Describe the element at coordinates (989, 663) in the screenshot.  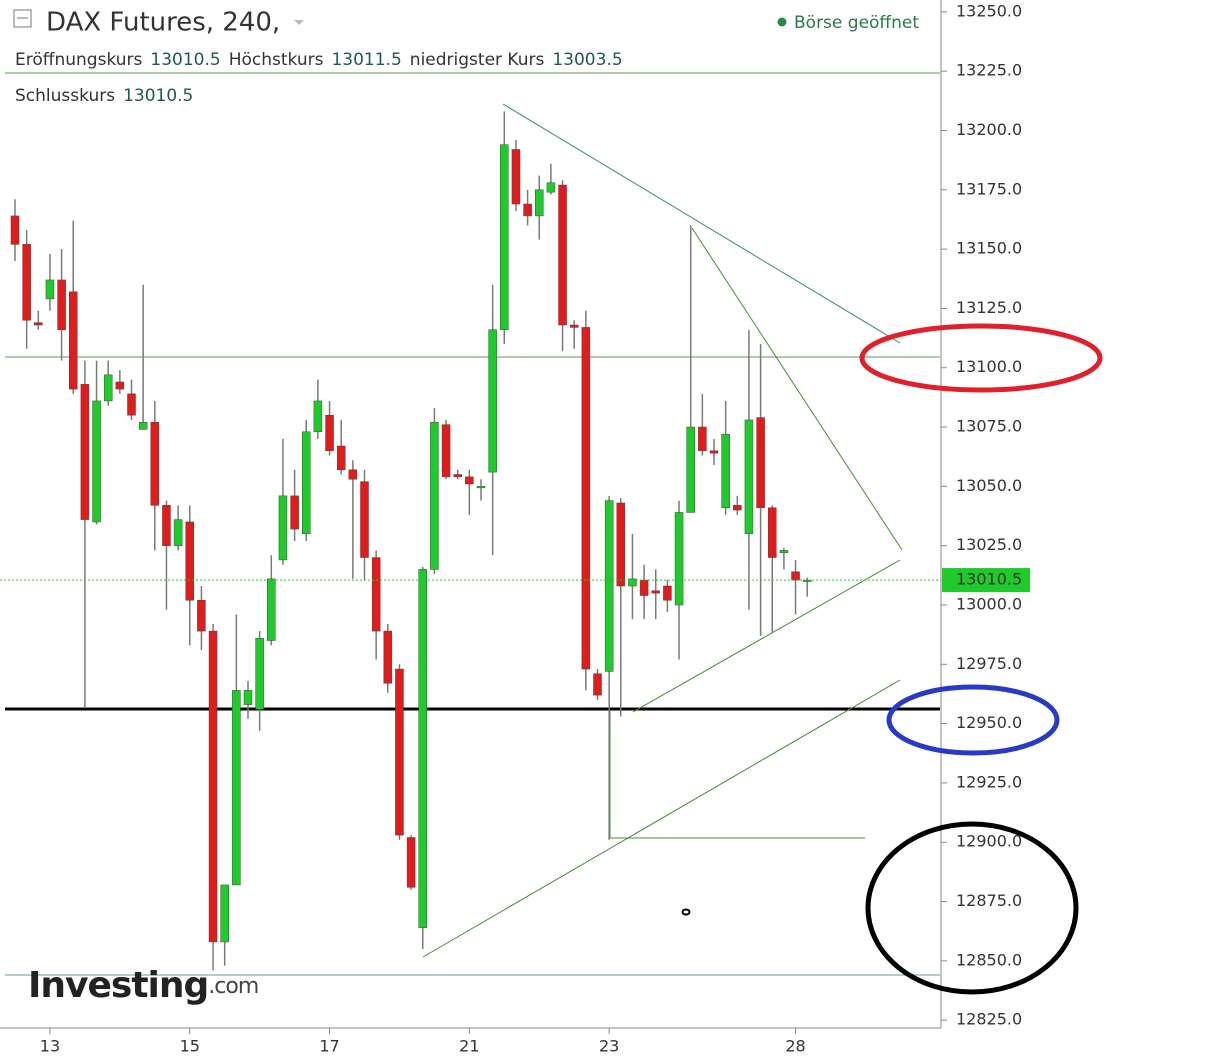
I see `y-tick-label: 12975.0` at that location.